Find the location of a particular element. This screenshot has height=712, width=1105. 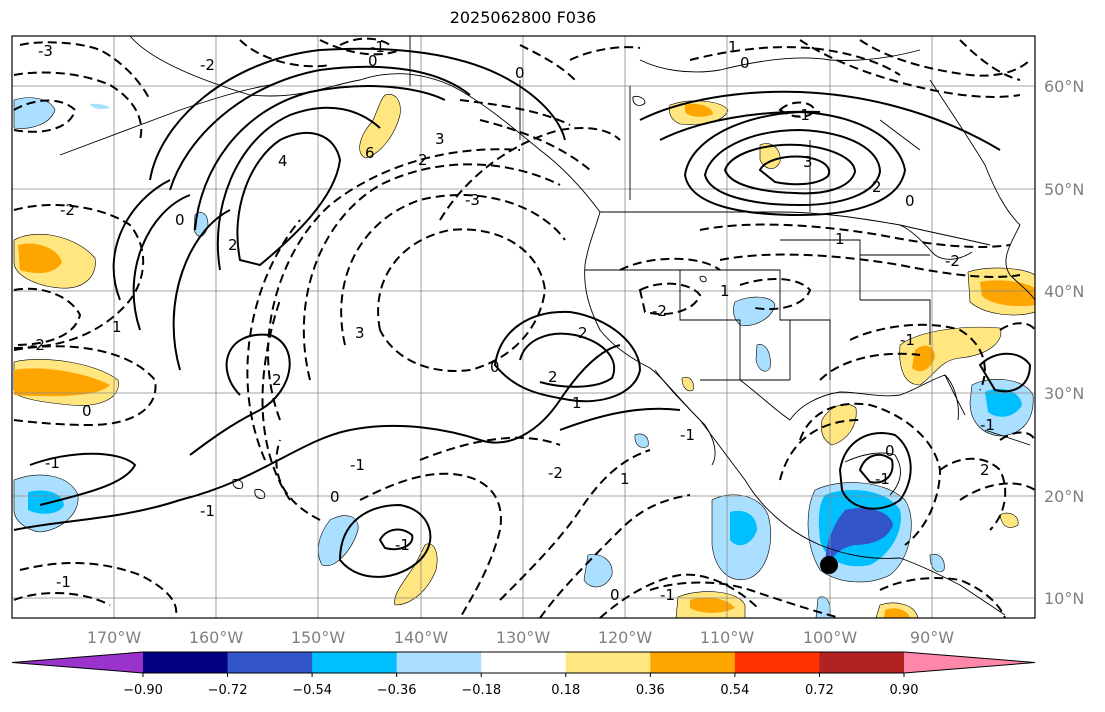

colorbar-extend-high is located at coordinates (969, 662).